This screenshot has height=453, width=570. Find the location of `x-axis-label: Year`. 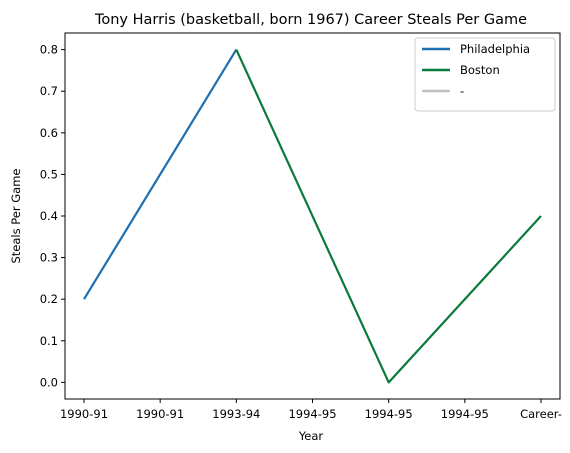

x-axis-label: Year is located at coordinates (311, 436).